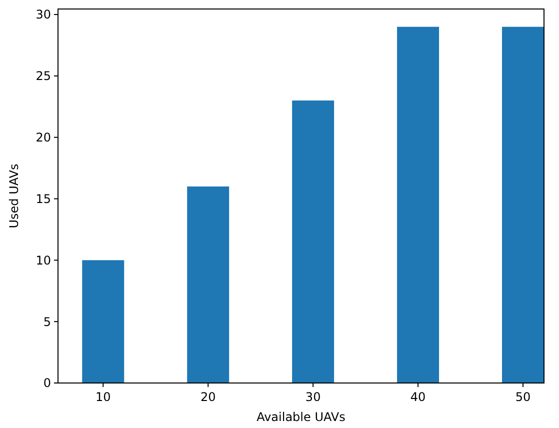 The image size is (559, 428). What do you see at coordinates (418, 397) in the screenshot?
I see `x-tick-label: 40` at bounding box center [418, 397].